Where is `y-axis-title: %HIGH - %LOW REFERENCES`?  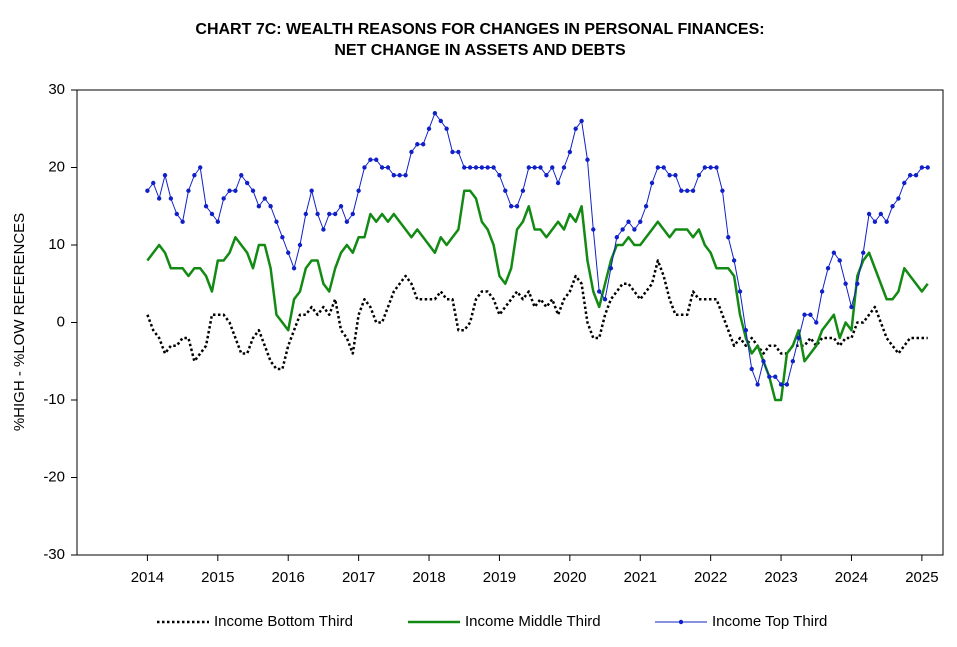
y-axis-title: %HIGH - %LOW REFERENCES is located at coordinates (19, 322).